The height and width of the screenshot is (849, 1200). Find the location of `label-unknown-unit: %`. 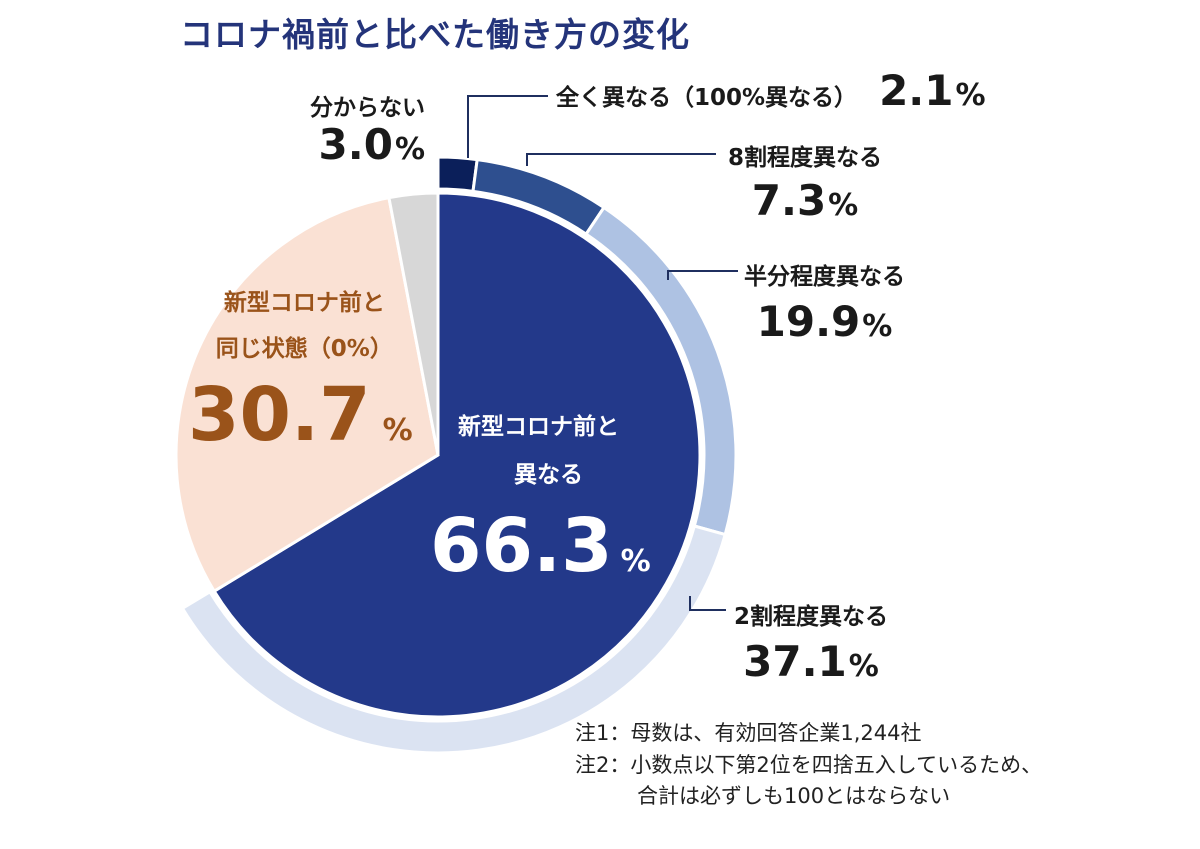

label-unknown-unit: % is located at coordinates (409, 149).